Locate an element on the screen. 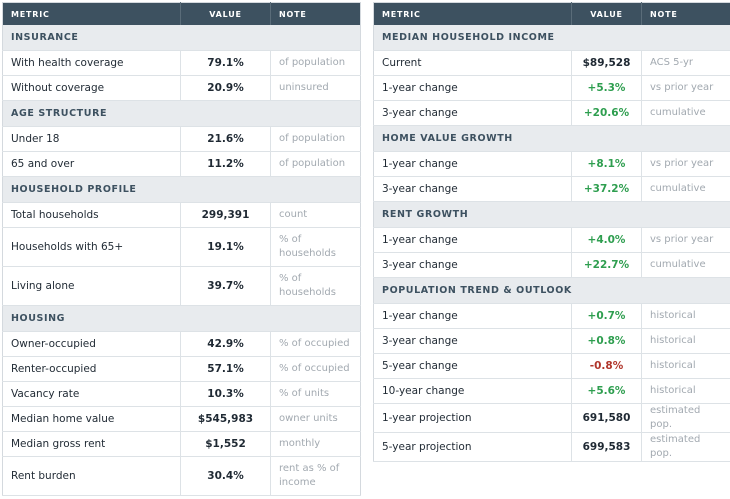 Image resolution: width=730 pixels, height=499 pixels. metric-note: % of units is located at coordinates (315, 394).